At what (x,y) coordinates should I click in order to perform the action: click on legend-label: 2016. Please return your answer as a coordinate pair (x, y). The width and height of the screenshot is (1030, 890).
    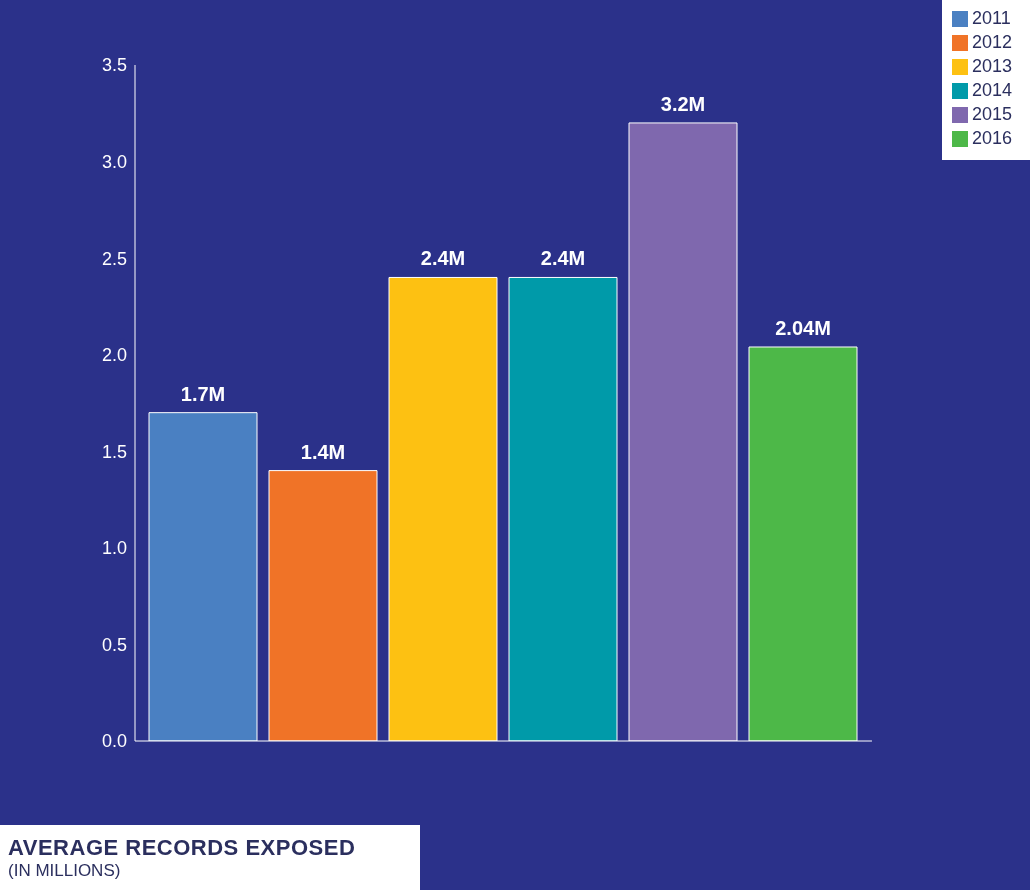
    Looking at the image, I should click on (991, 138).